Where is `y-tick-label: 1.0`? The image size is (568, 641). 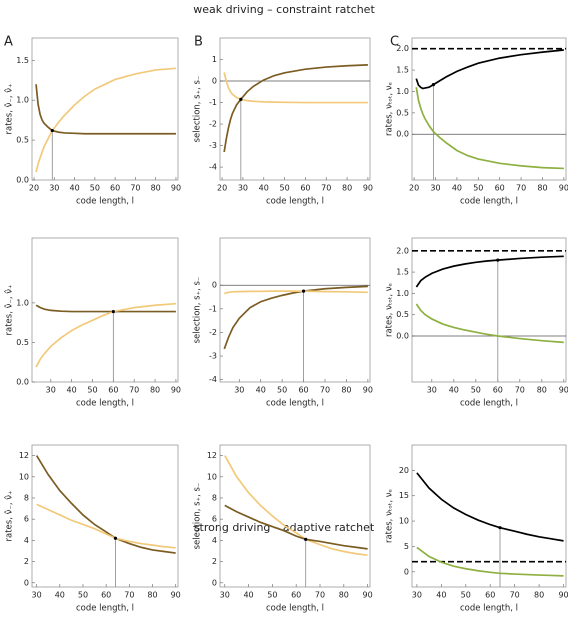 y-tick-label: 1.0 is located at coordinates (22, 100).